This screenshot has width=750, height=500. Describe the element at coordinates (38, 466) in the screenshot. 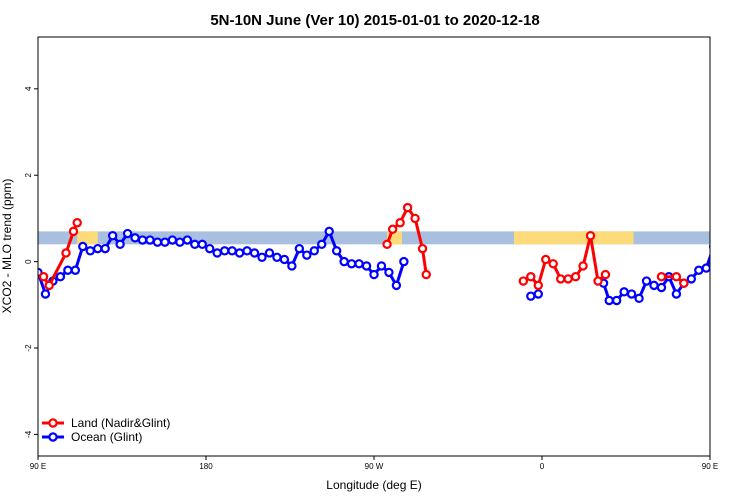

I see `x-tick-label: 90 E` at that location.